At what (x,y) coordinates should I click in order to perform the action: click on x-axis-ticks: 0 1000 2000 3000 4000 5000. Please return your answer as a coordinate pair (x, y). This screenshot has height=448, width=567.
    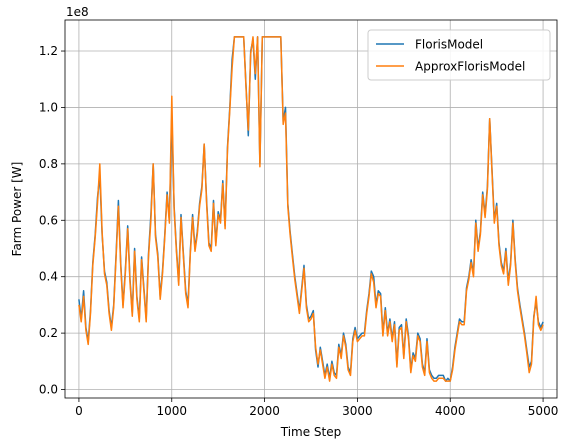
    Looking at the image, I should click on (316, 408).